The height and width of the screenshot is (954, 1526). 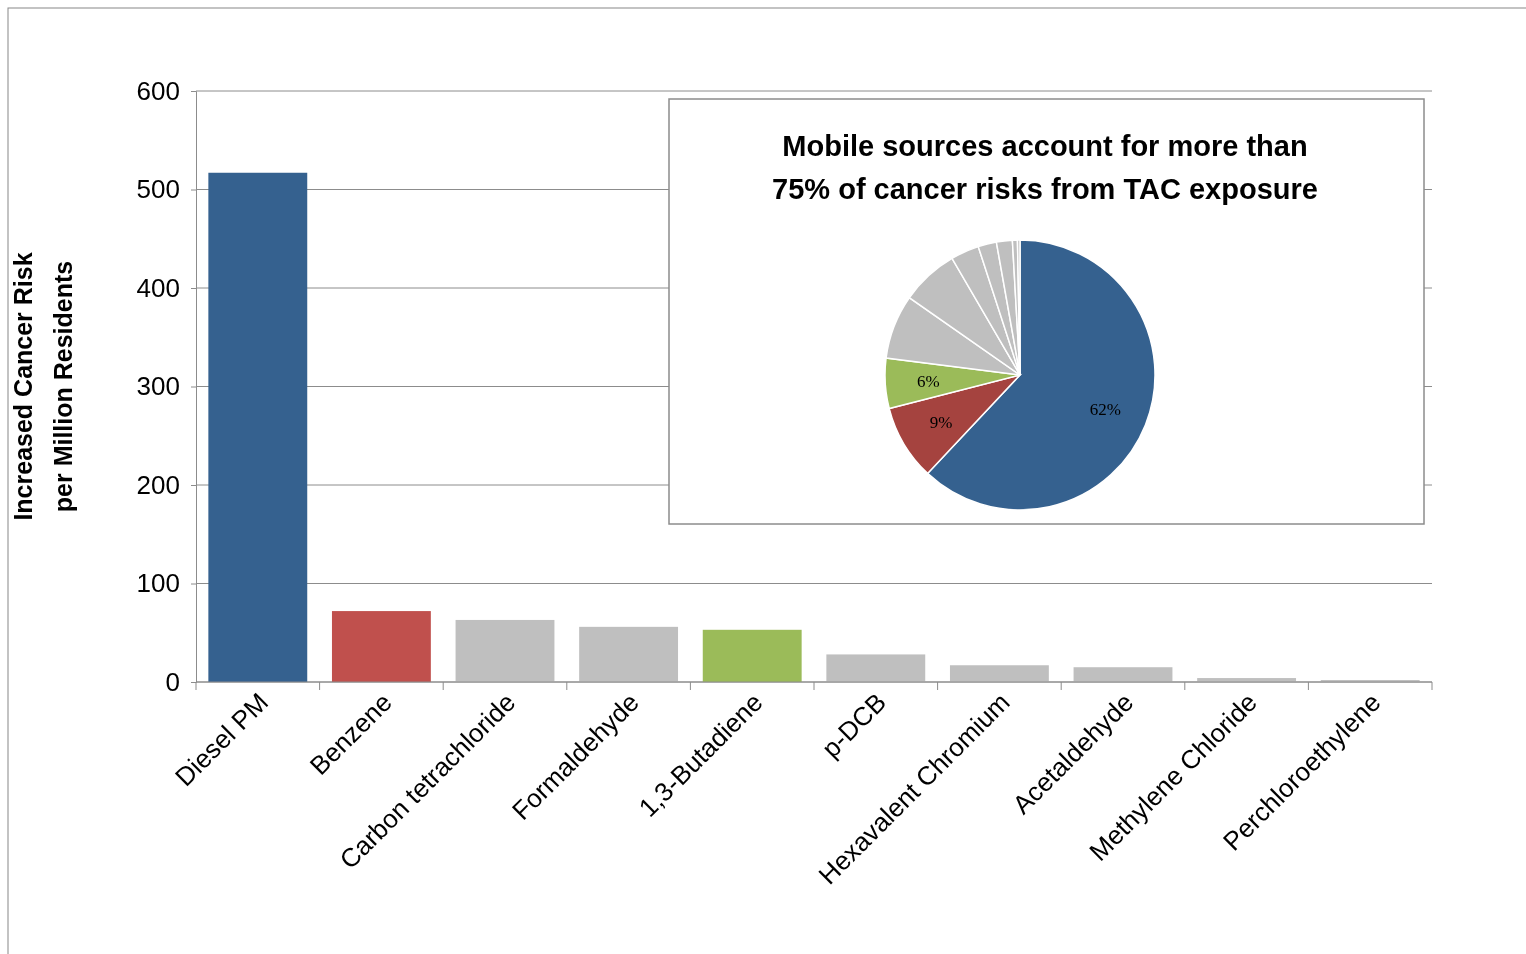 What do you see at coordinates (158, 189) in the screenshot?
I see `y-tick-label: 500` at bounding box center [158, 189].